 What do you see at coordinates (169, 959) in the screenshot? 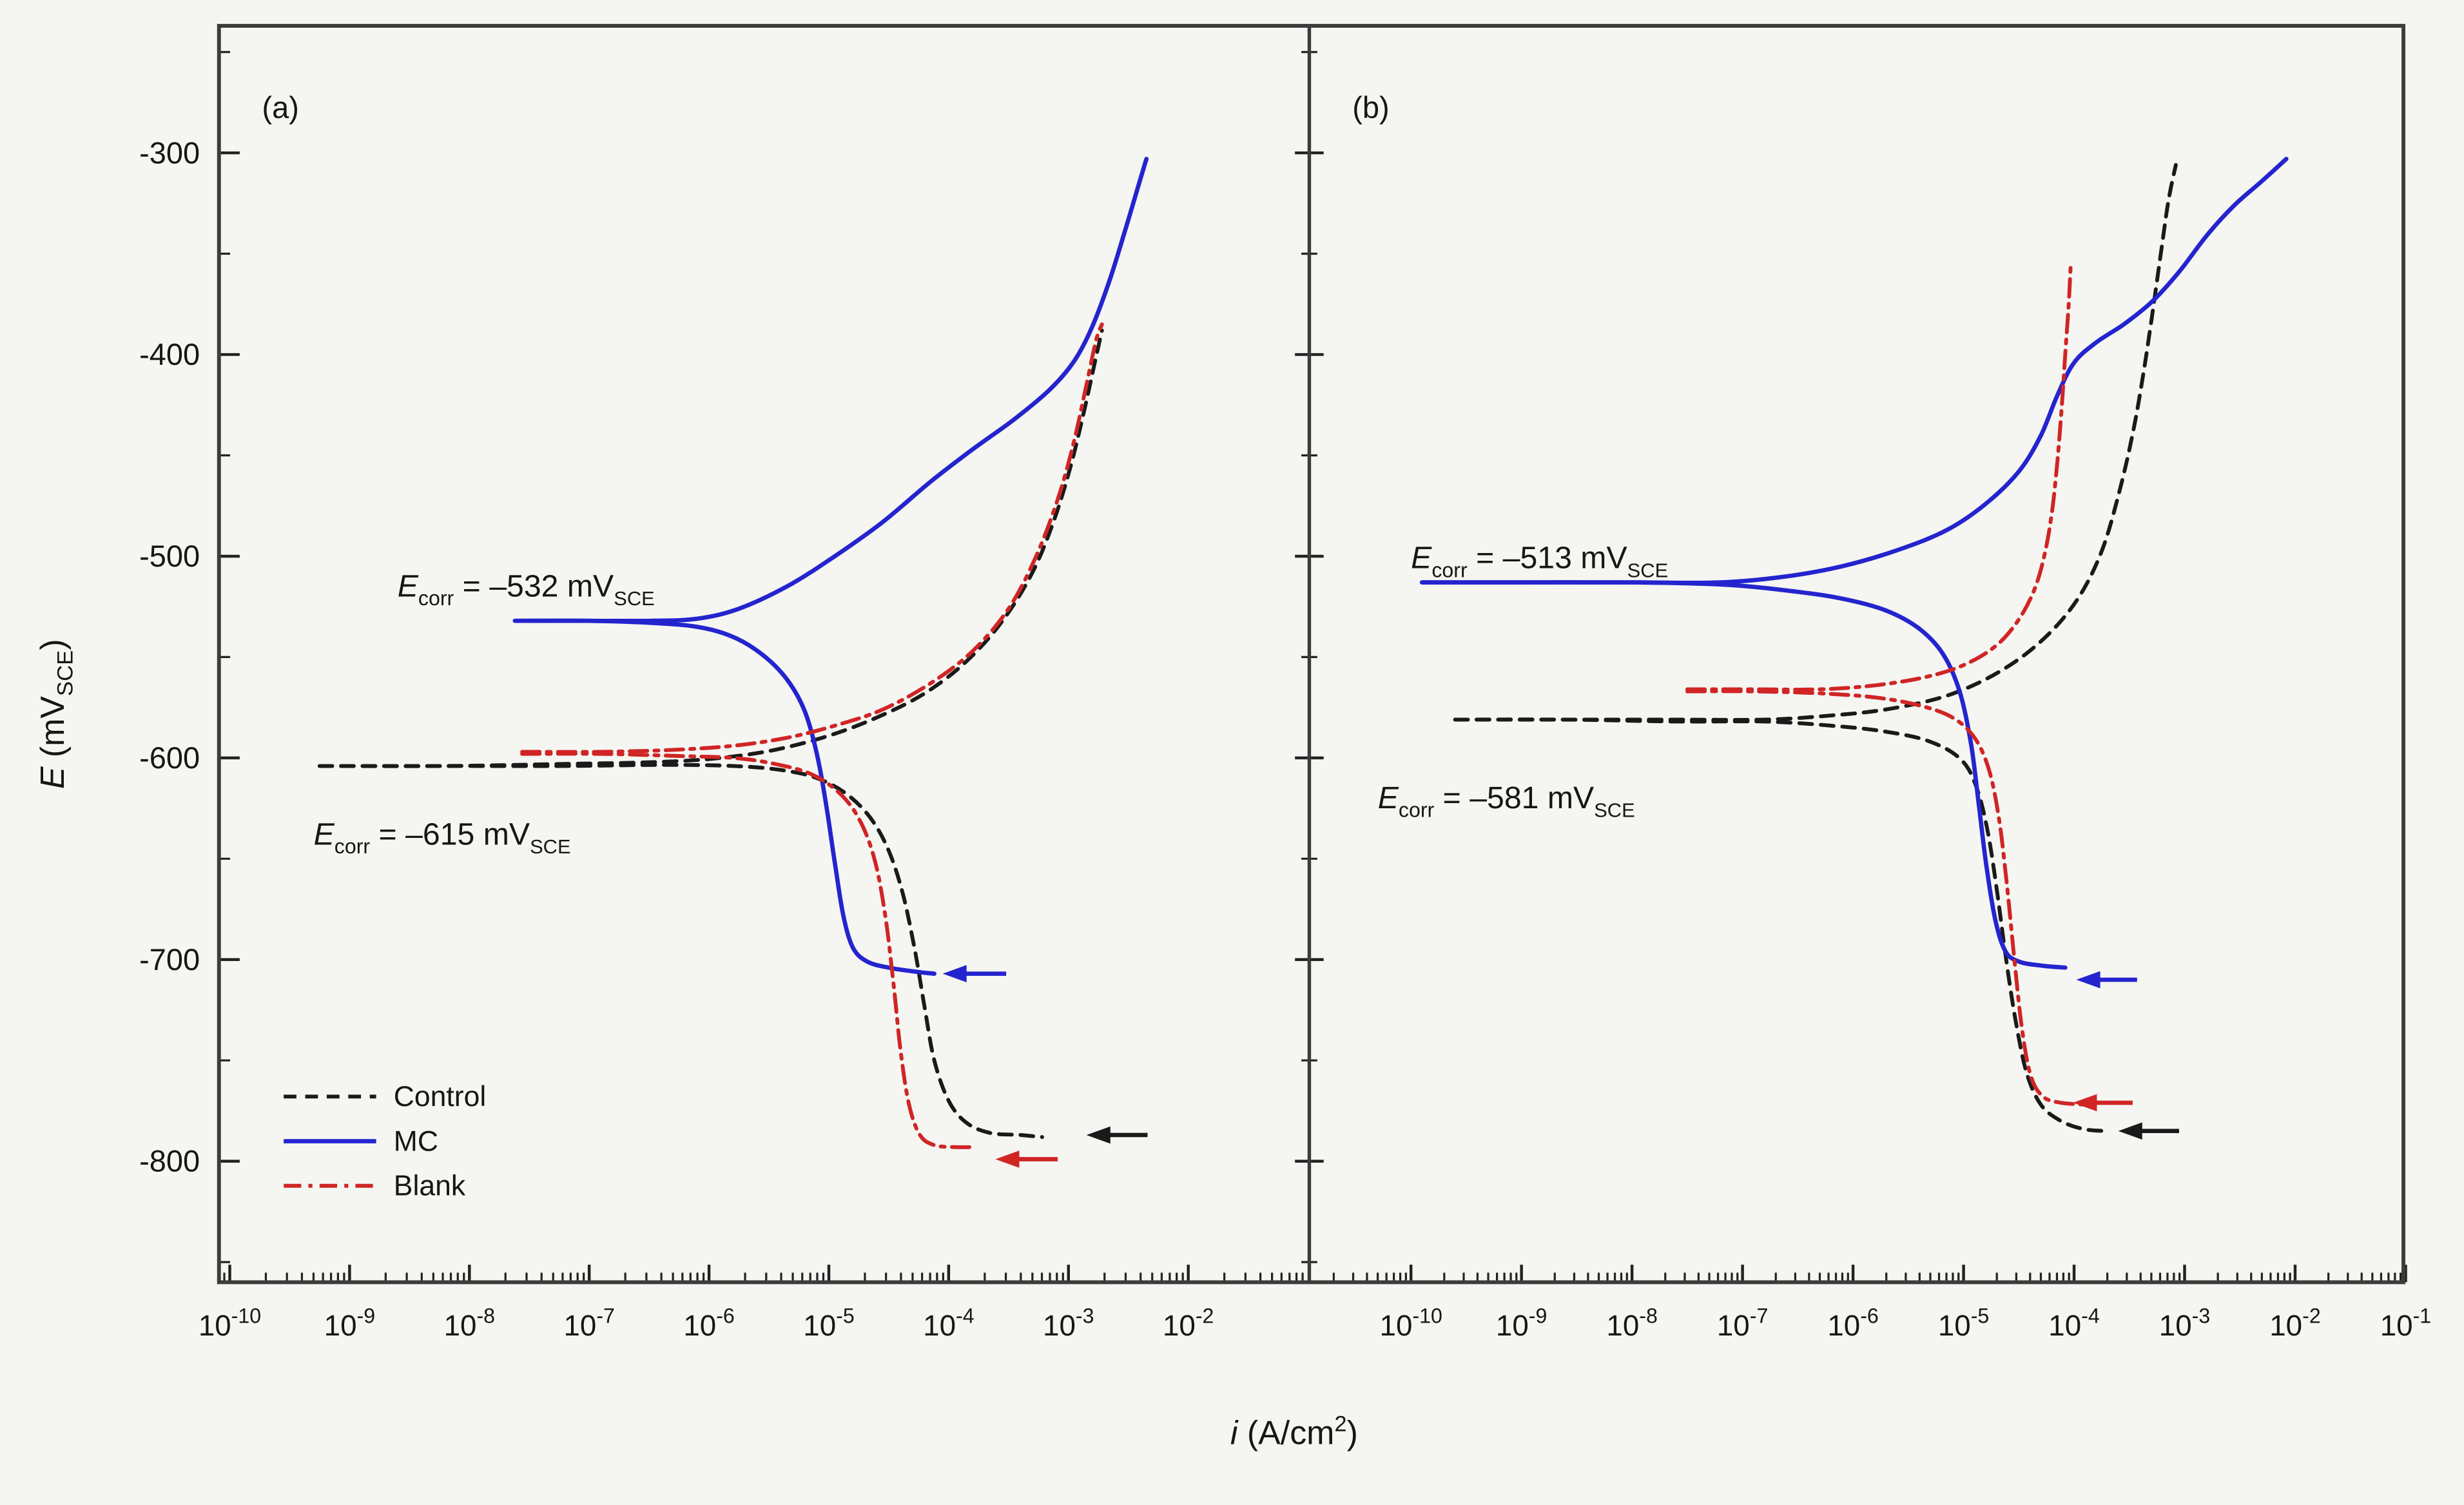
I see `y-tick-label: -700` at bounding box center [169, 959].